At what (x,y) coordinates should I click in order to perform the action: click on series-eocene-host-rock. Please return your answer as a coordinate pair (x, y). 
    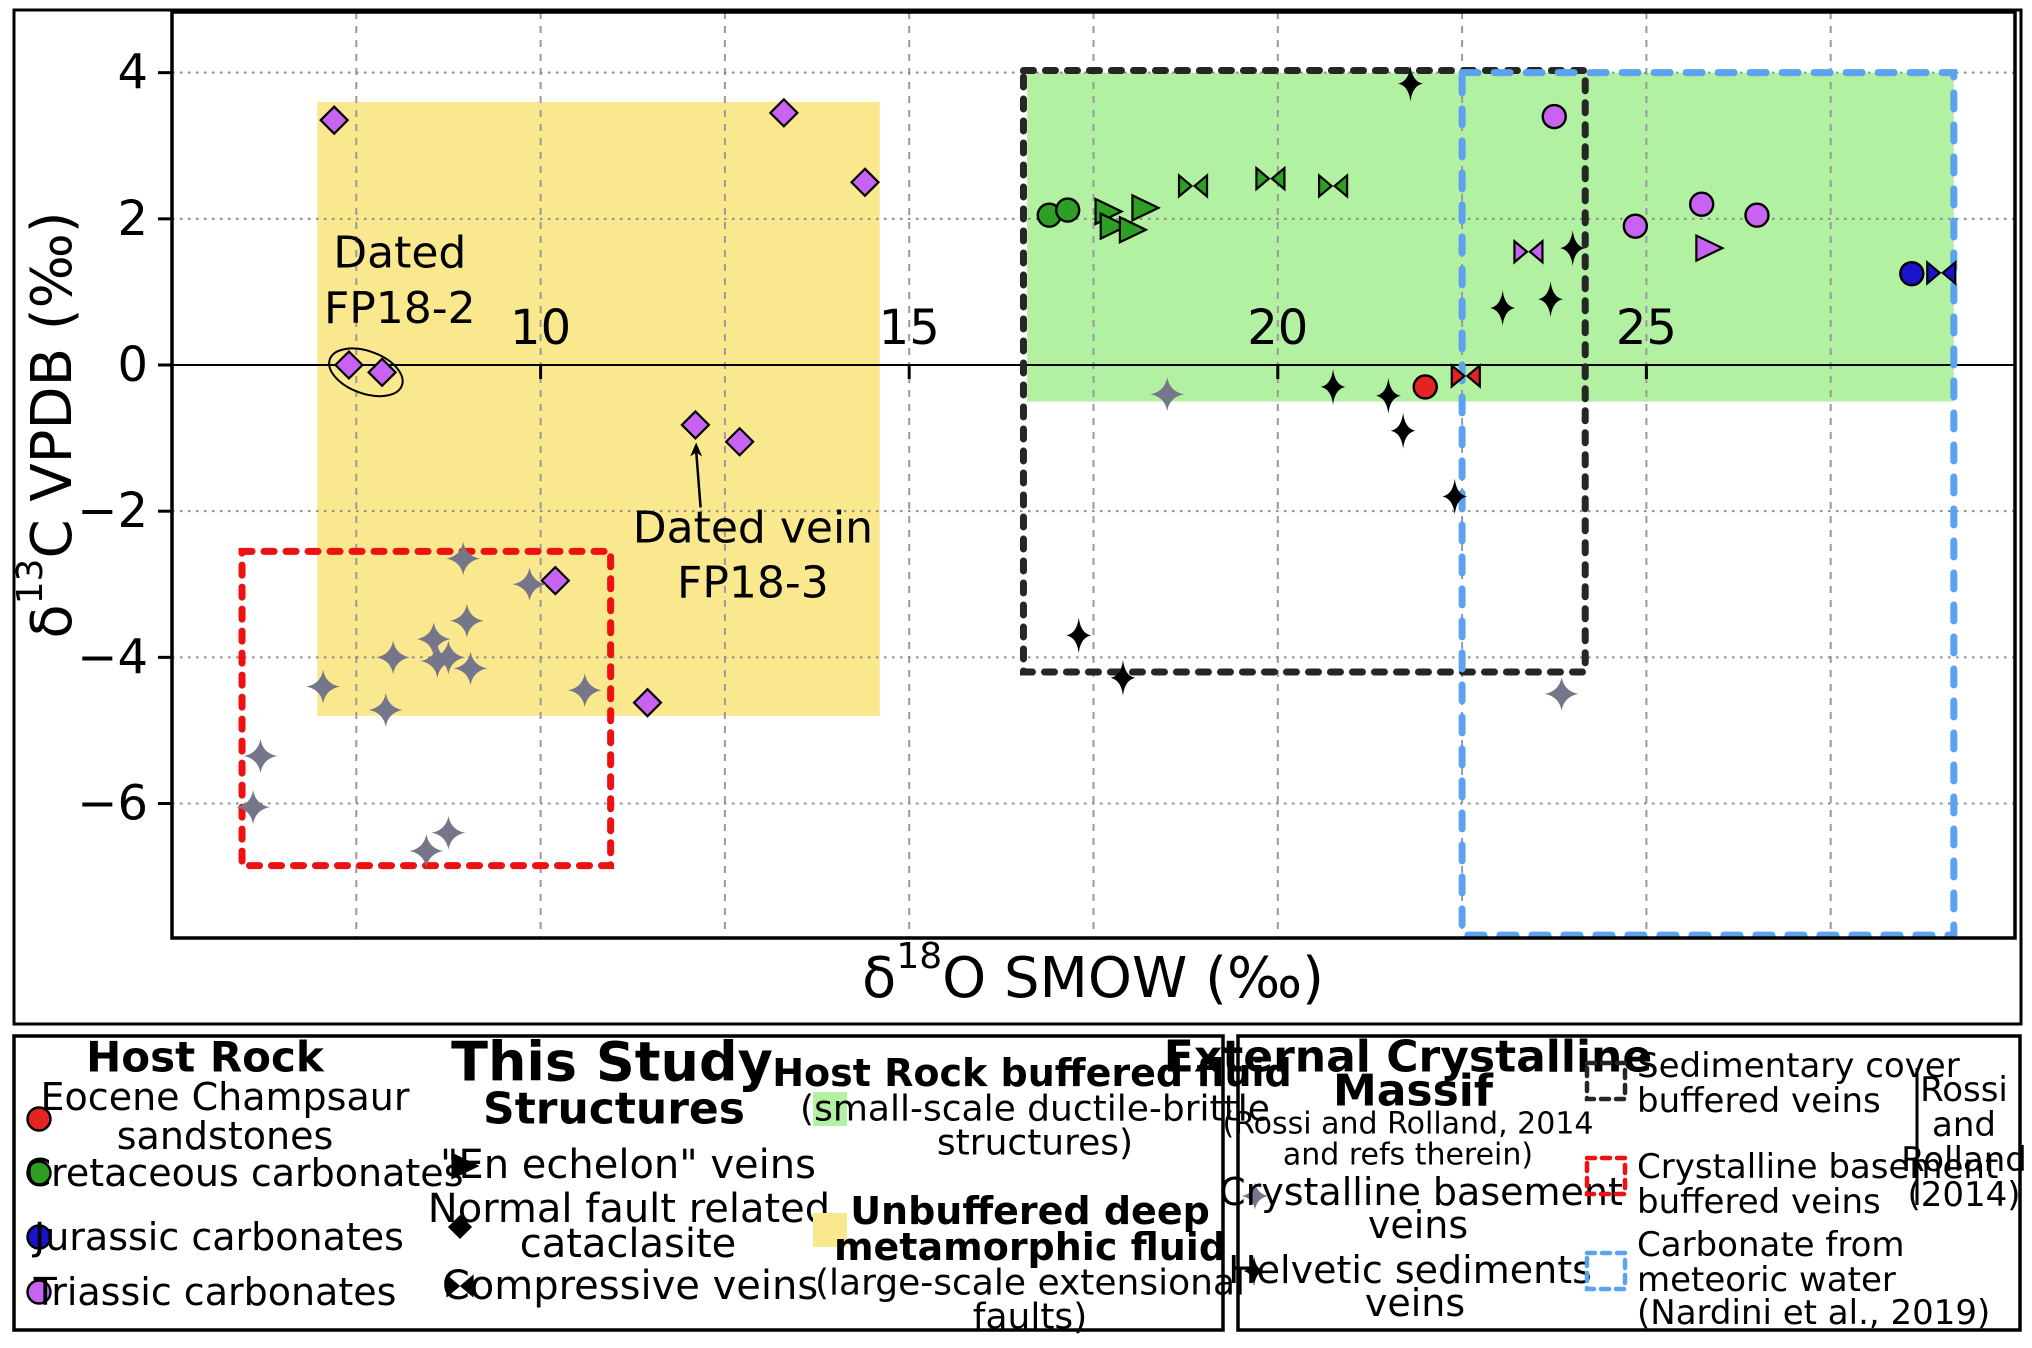
    Looking at the image, I should click on (1425, 387).